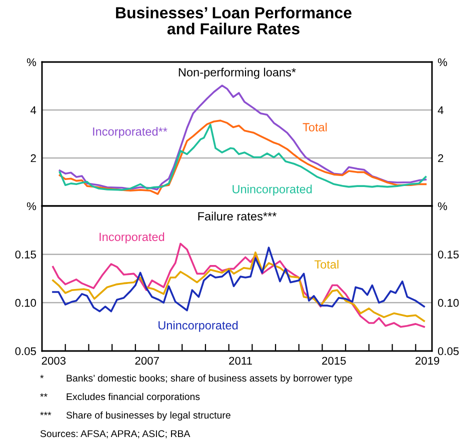 This screenshot has width=467, height=446. What do you see at coordinates (147, 360) in the screenshot?
I see `x-tick-label: 2007` at bounding box center [147, 360].